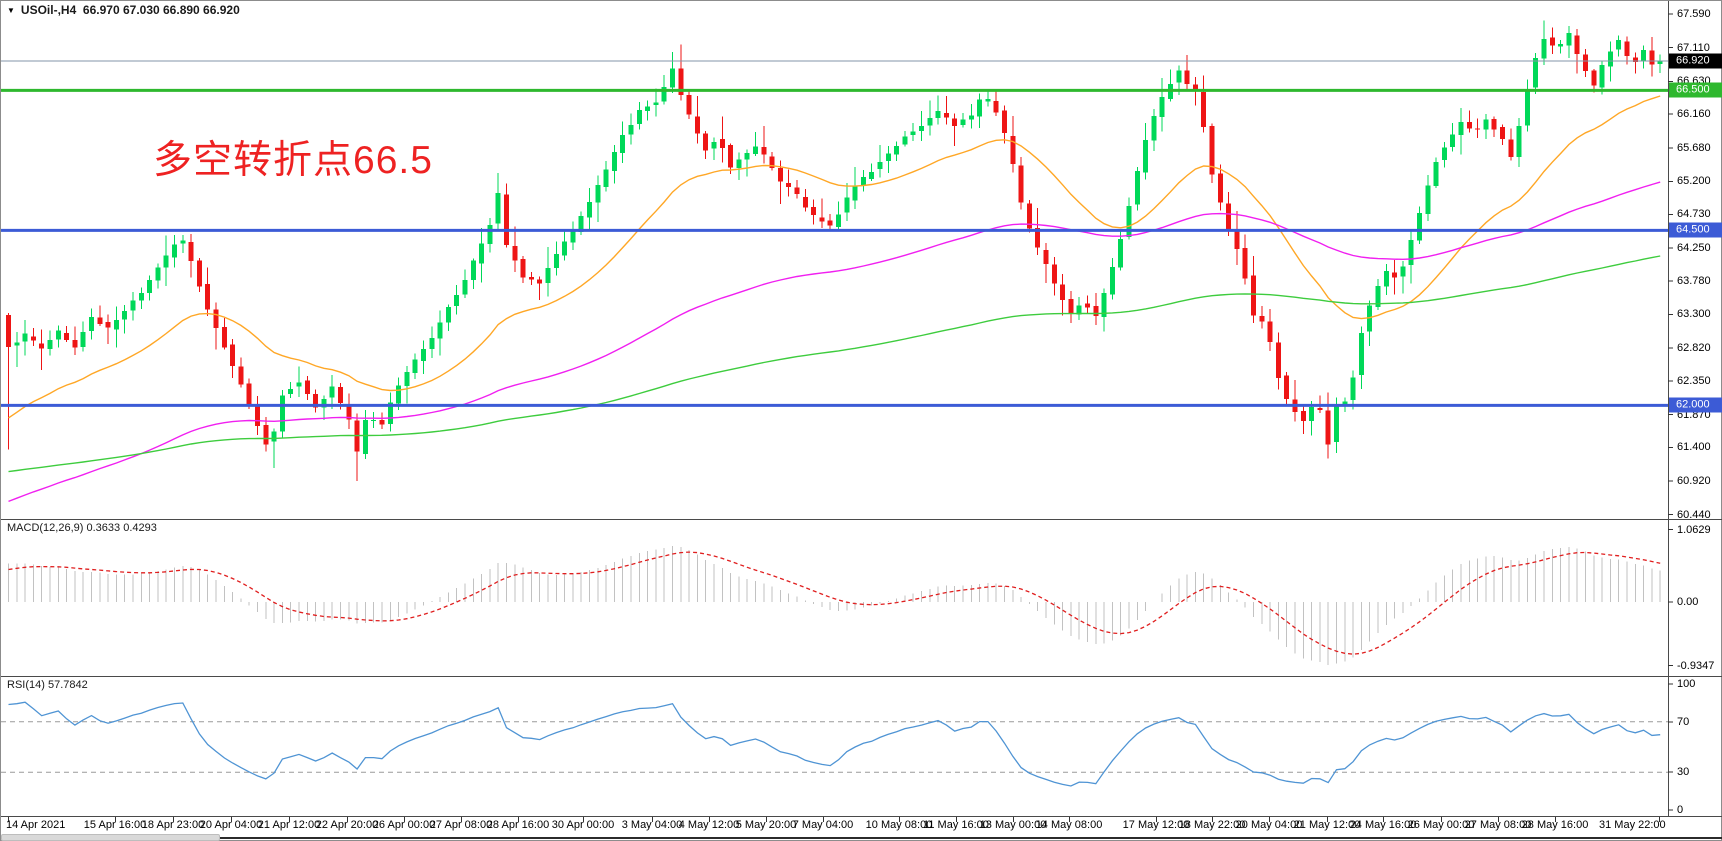  I want to click on rsi-tick-70: 70, so click(1683, 721).